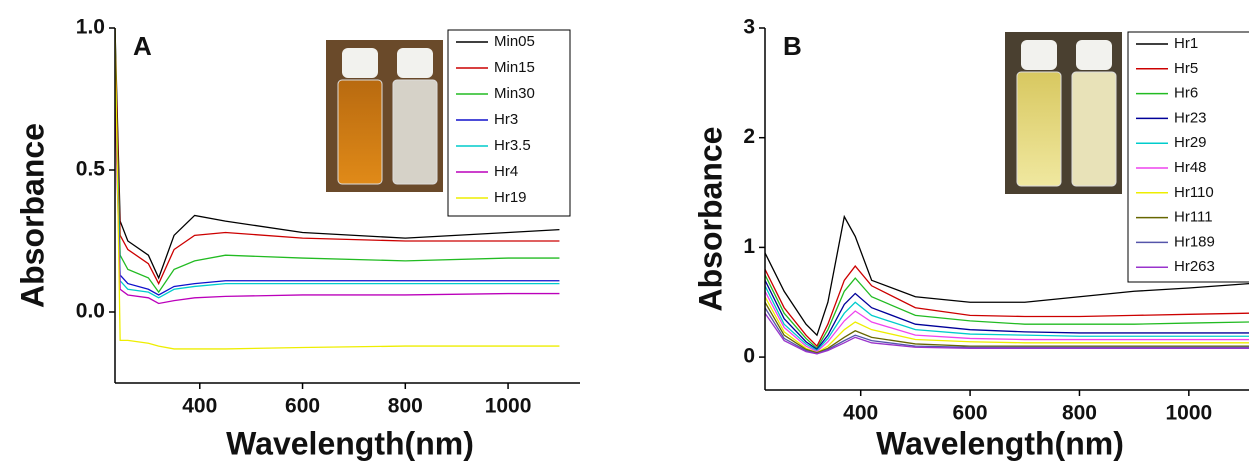 The image size is (1249, 464). Describe the element at coordinates (506, 119) in the screenshot. I see `legend-label: Hr3` at that location.